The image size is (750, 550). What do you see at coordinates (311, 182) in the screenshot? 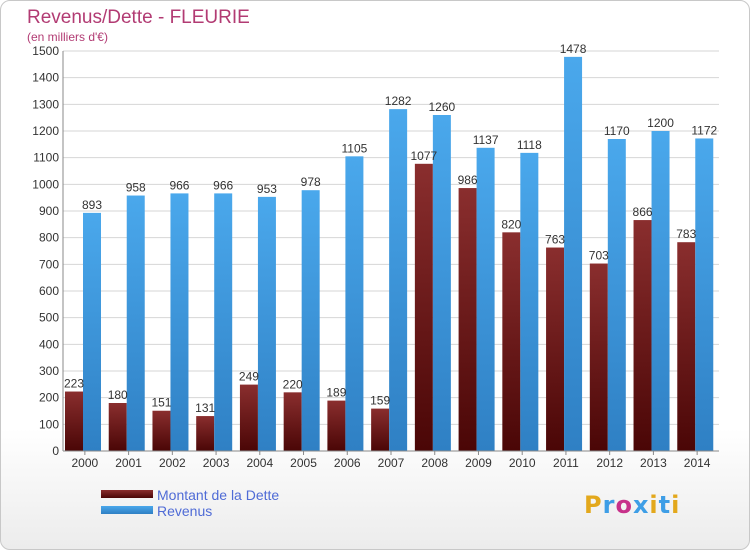
I see `data-label-revenus: 978` at bounding box center [311, 182].